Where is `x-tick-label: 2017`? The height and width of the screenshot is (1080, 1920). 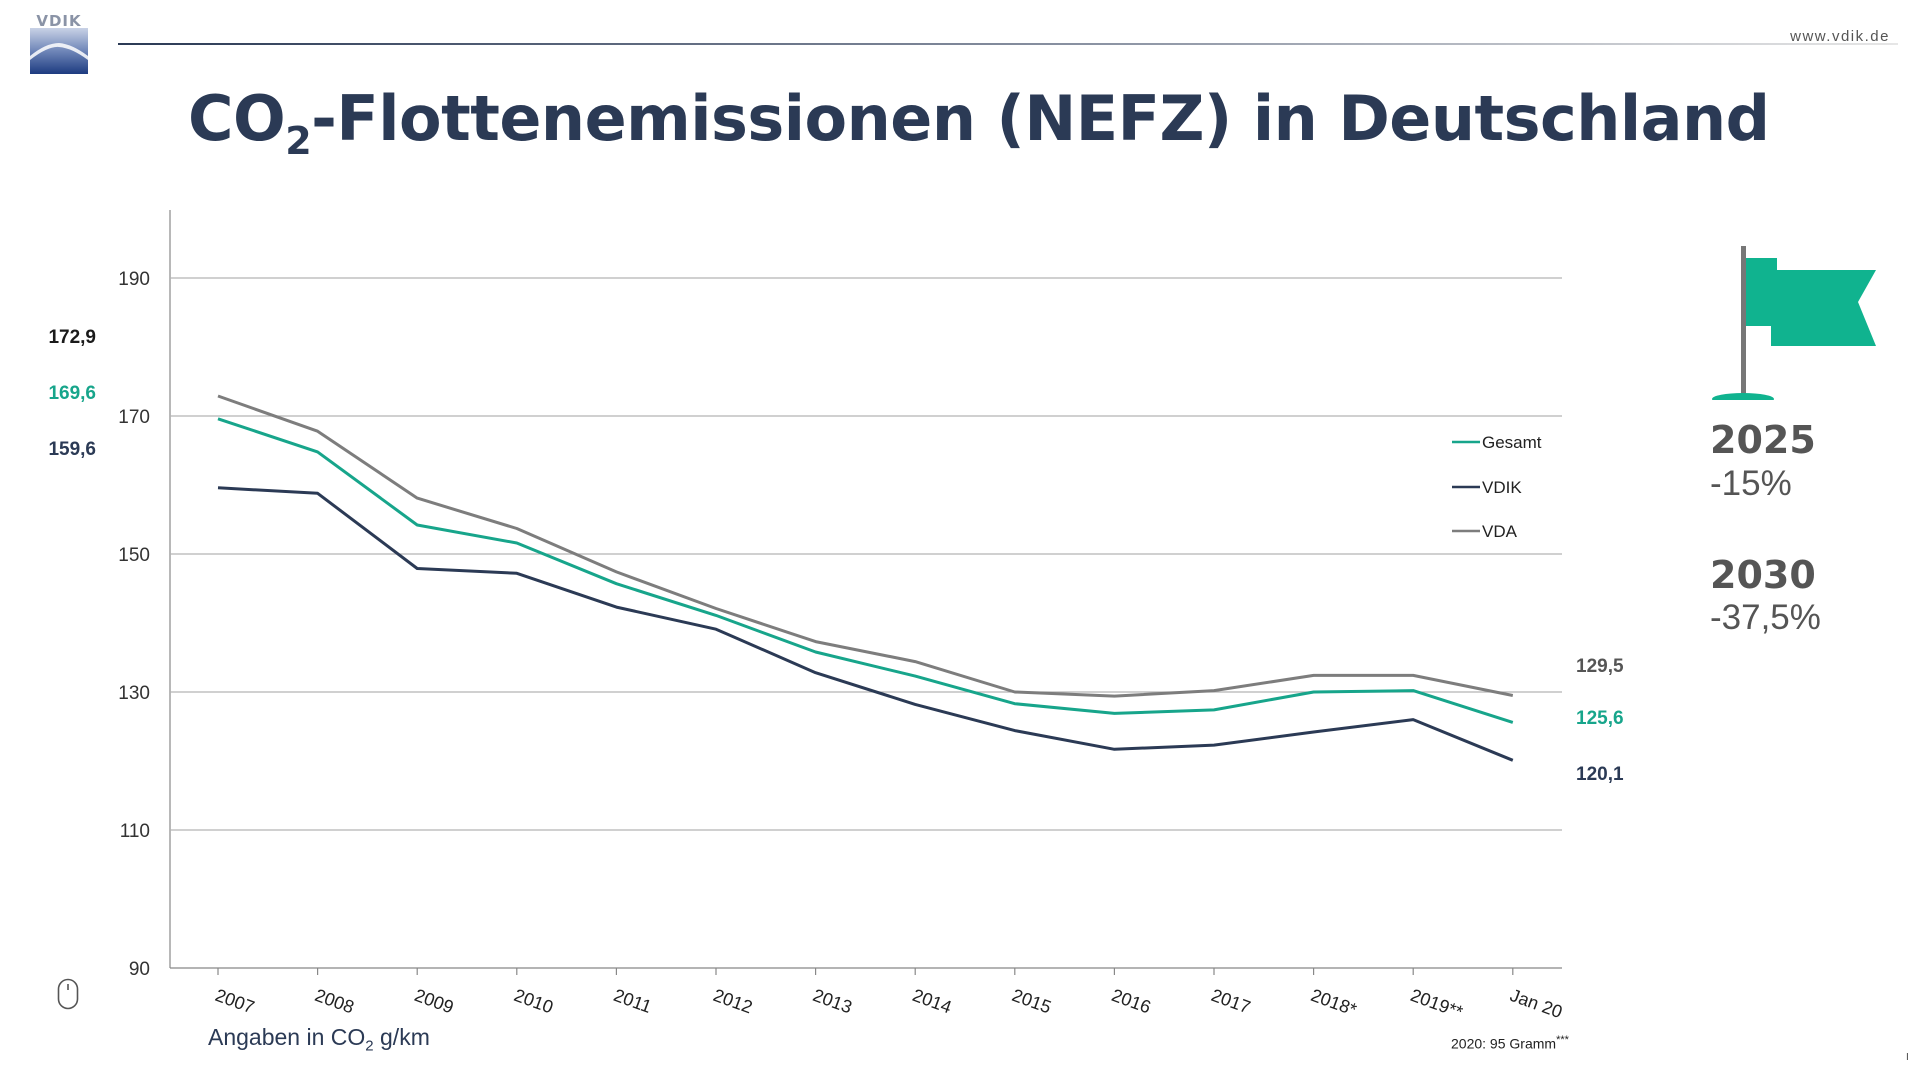
x-tick-label: 2017 is located at coordinates (1231, 1001).